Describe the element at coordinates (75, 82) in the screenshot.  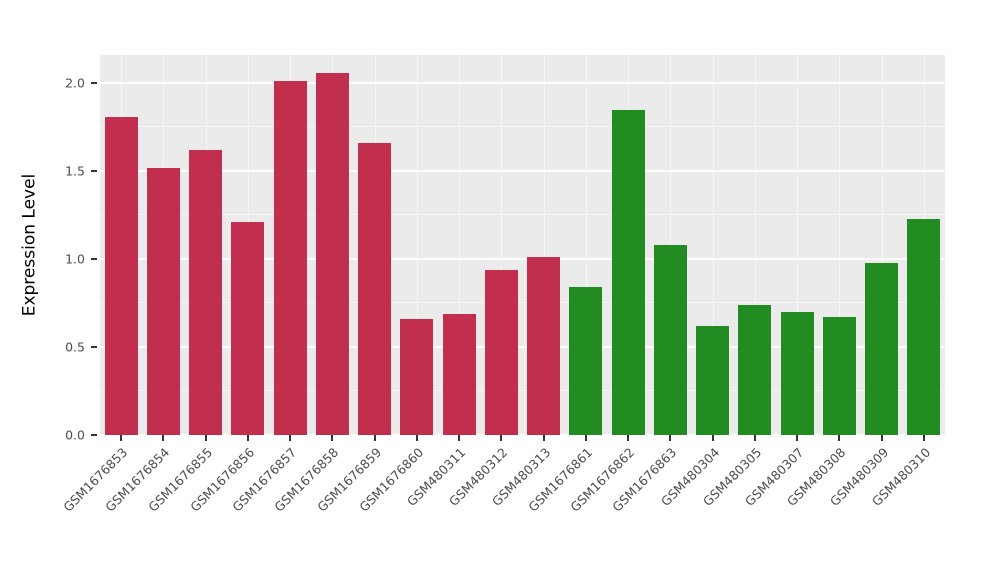
I see `y-tick-label: 2.0` at that location.